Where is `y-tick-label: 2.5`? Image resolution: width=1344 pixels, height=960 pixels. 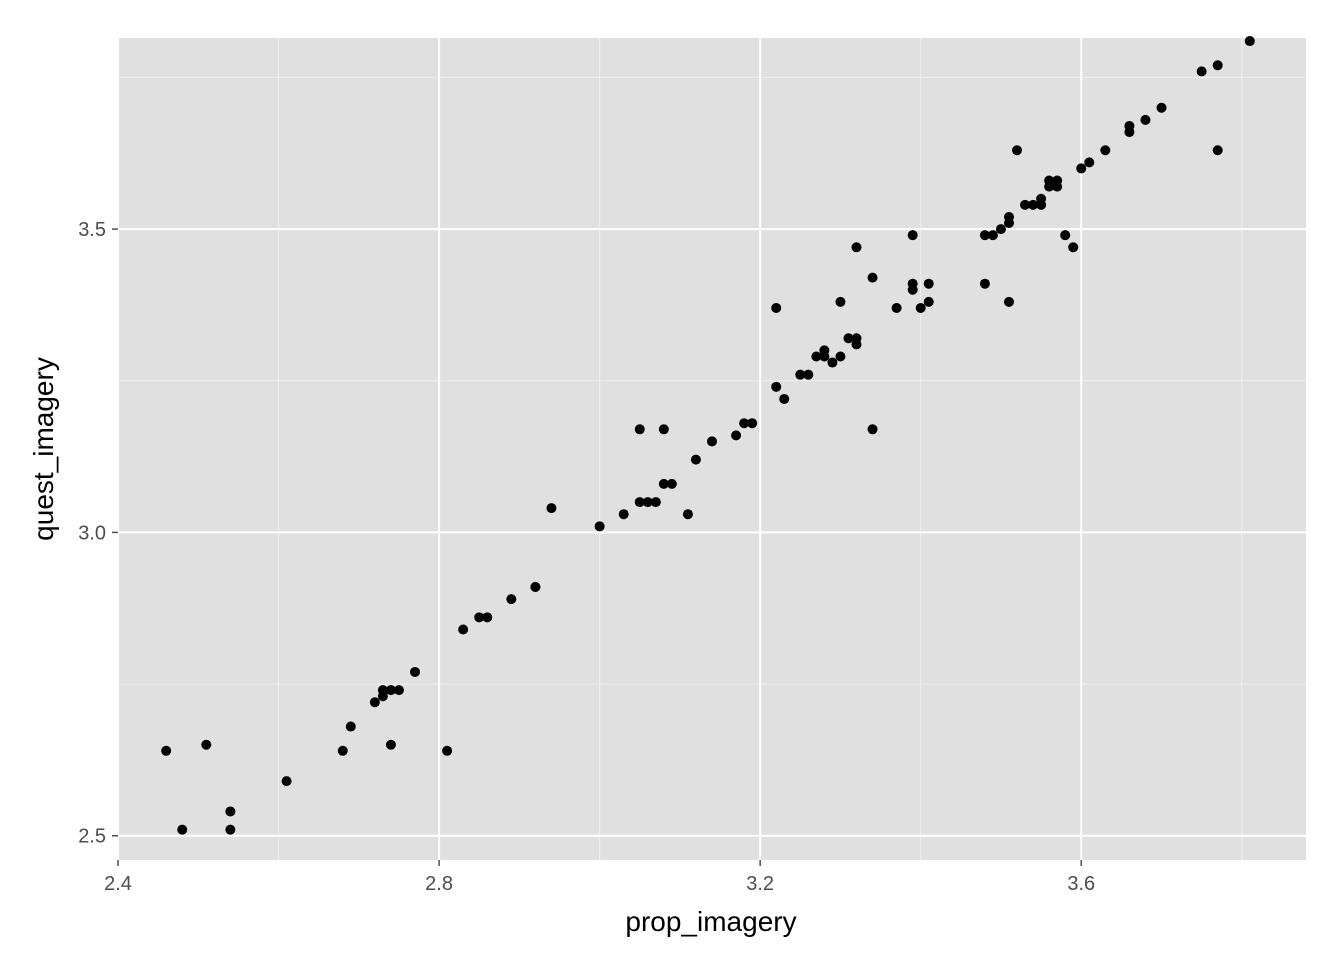 y-tick-label: 2.5 is located at coordinates (92, 837).